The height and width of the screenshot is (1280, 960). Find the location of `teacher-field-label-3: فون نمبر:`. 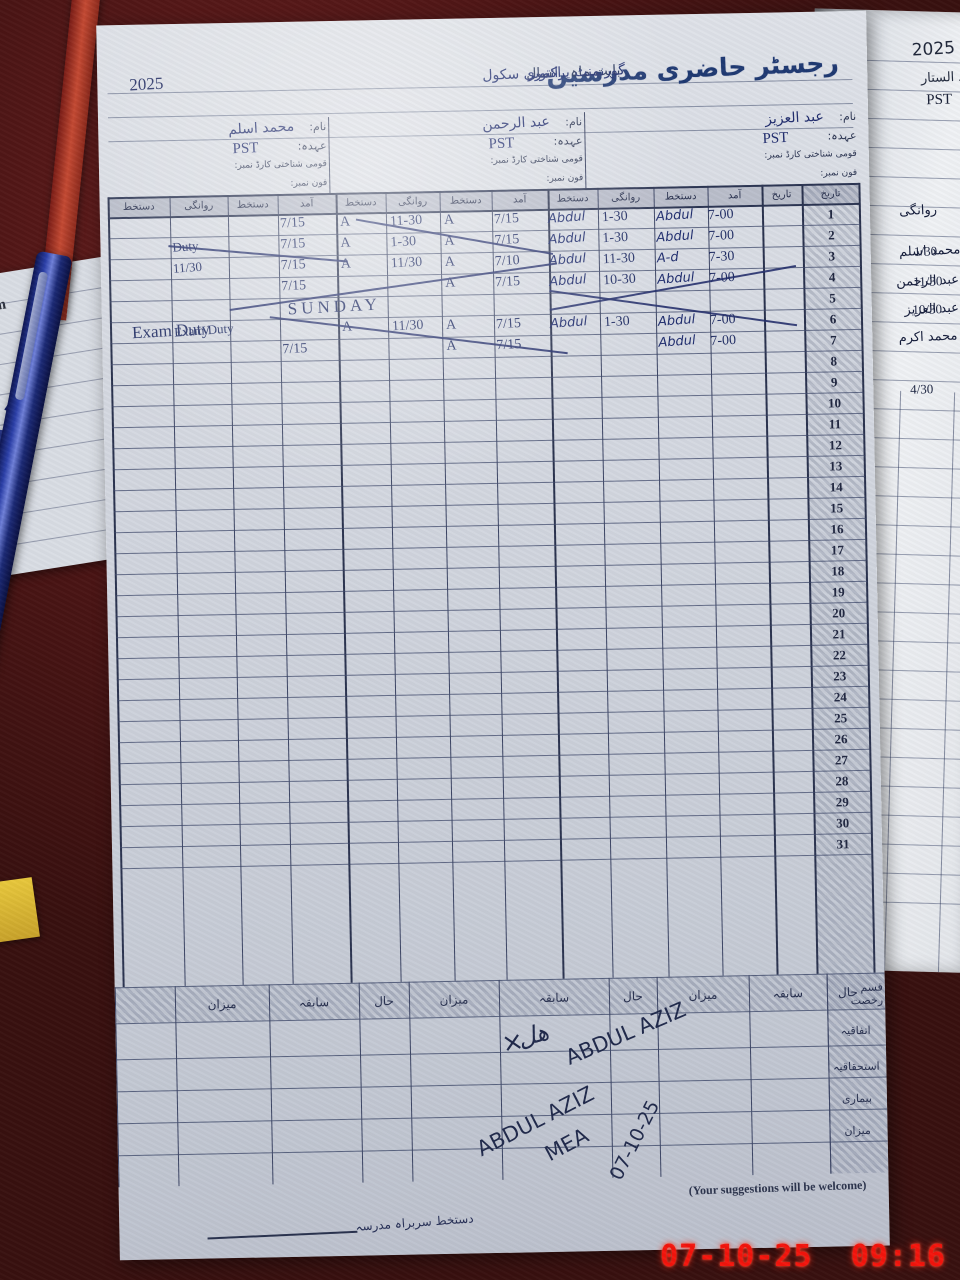

teacher-field-label-3: فون نمبر: is located at coordinates (565, 178).